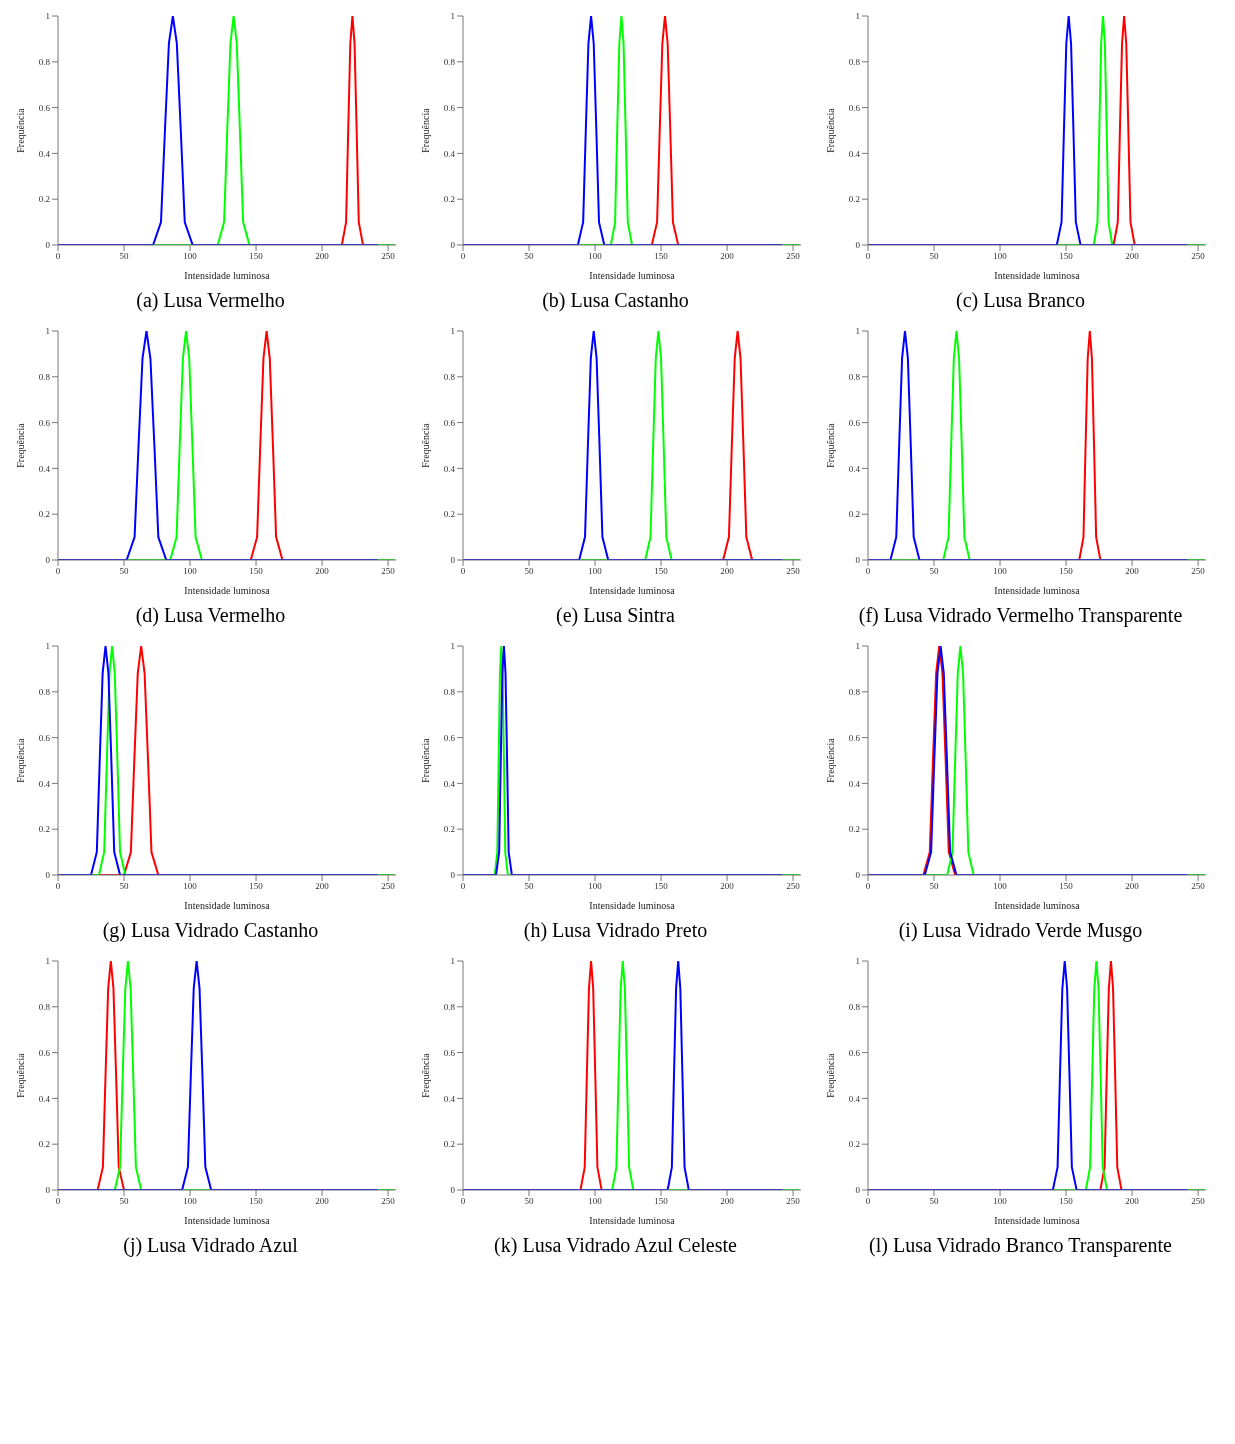  Describe the element at coordinates (210, 1245) in the screenshot. I see `text: (j) Lusa Vidrado Azul` at that location.